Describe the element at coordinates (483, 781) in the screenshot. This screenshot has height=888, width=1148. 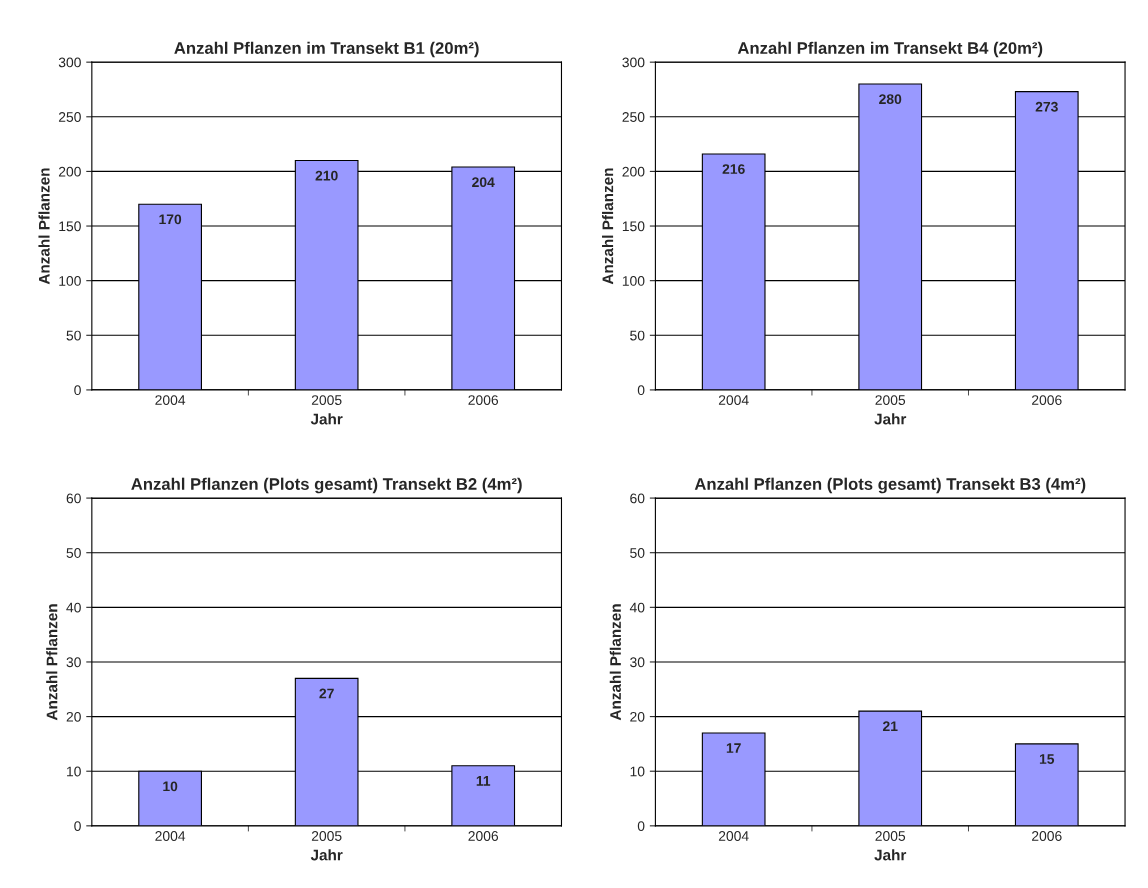
I see `data-label: 11` at that location.